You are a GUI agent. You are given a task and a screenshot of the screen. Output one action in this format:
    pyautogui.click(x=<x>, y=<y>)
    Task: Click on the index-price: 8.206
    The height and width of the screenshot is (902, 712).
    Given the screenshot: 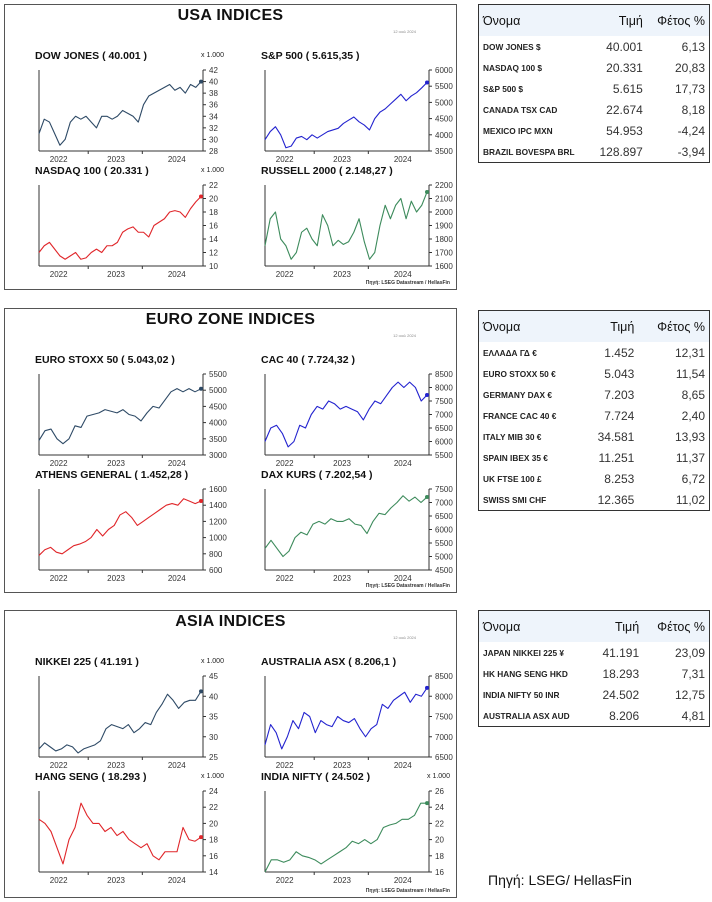 What is the action you would take?
    pyautogui.click(x=624, y=715)
    